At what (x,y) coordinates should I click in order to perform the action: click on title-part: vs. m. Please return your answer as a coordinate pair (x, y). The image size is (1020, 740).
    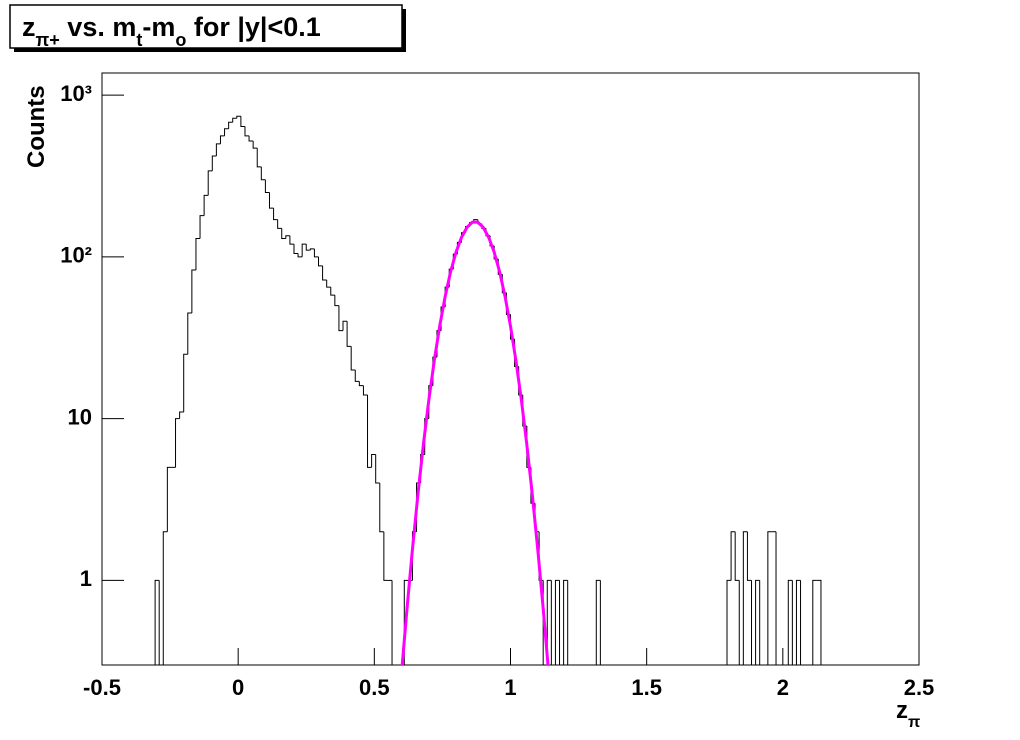
    Looking at the image, I should click on (98, 27).